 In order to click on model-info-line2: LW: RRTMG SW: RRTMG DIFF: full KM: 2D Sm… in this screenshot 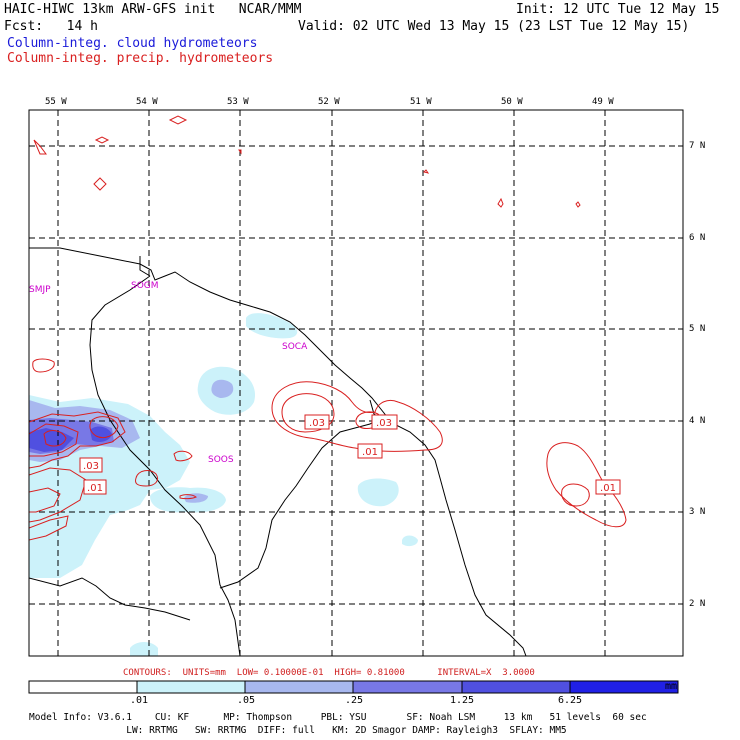, I will do `click(298, 730)`.